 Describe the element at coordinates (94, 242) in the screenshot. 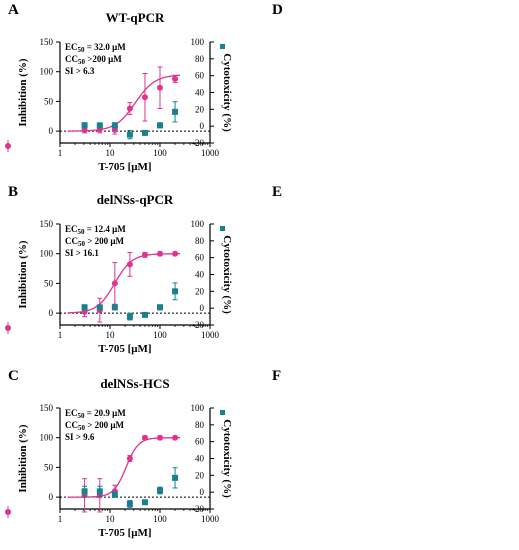

I see `annotation-line: CC50 > 200 μM` at that location.